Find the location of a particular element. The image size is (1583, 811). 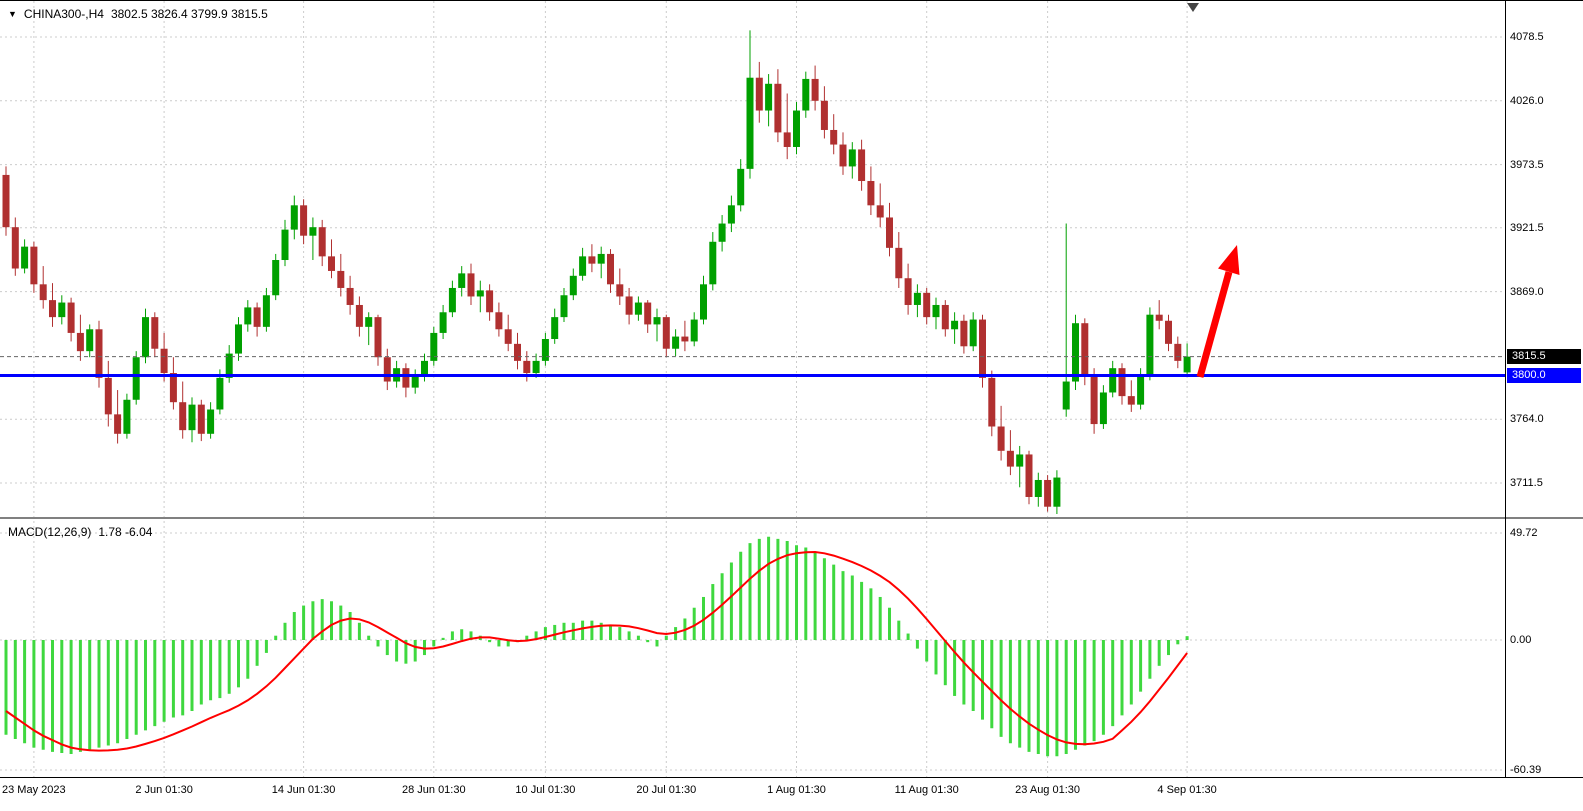

price-axis-label: 4078.5 is located at coordinates (1527, 37).